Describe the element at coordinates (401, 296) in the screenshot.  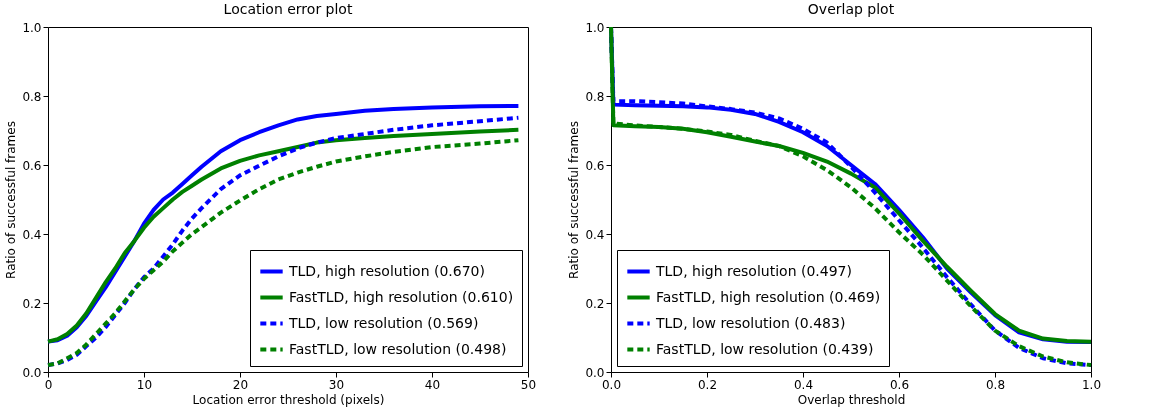
I see `legend-label: FastTLD, high resolution (0.610)` at that location.